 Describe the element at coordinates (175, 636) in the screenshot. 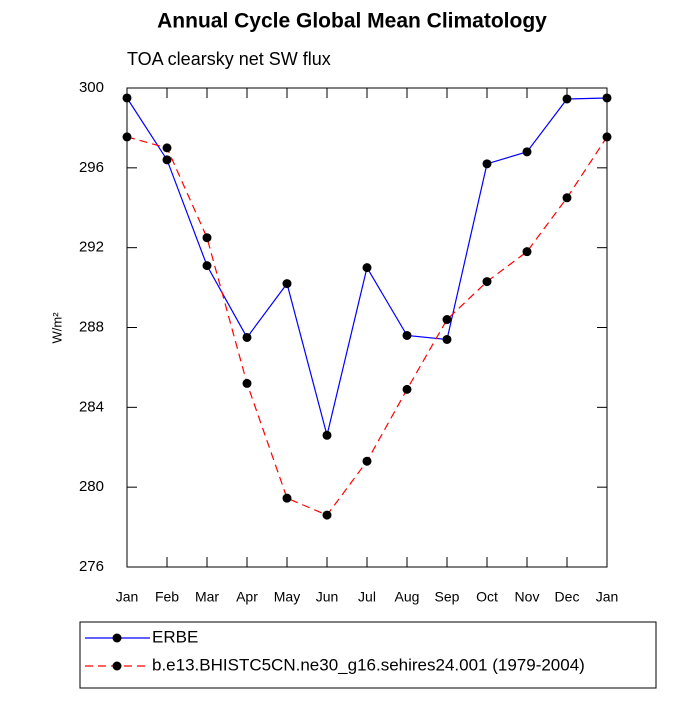

I see `legend-label: ERBE` at that location.